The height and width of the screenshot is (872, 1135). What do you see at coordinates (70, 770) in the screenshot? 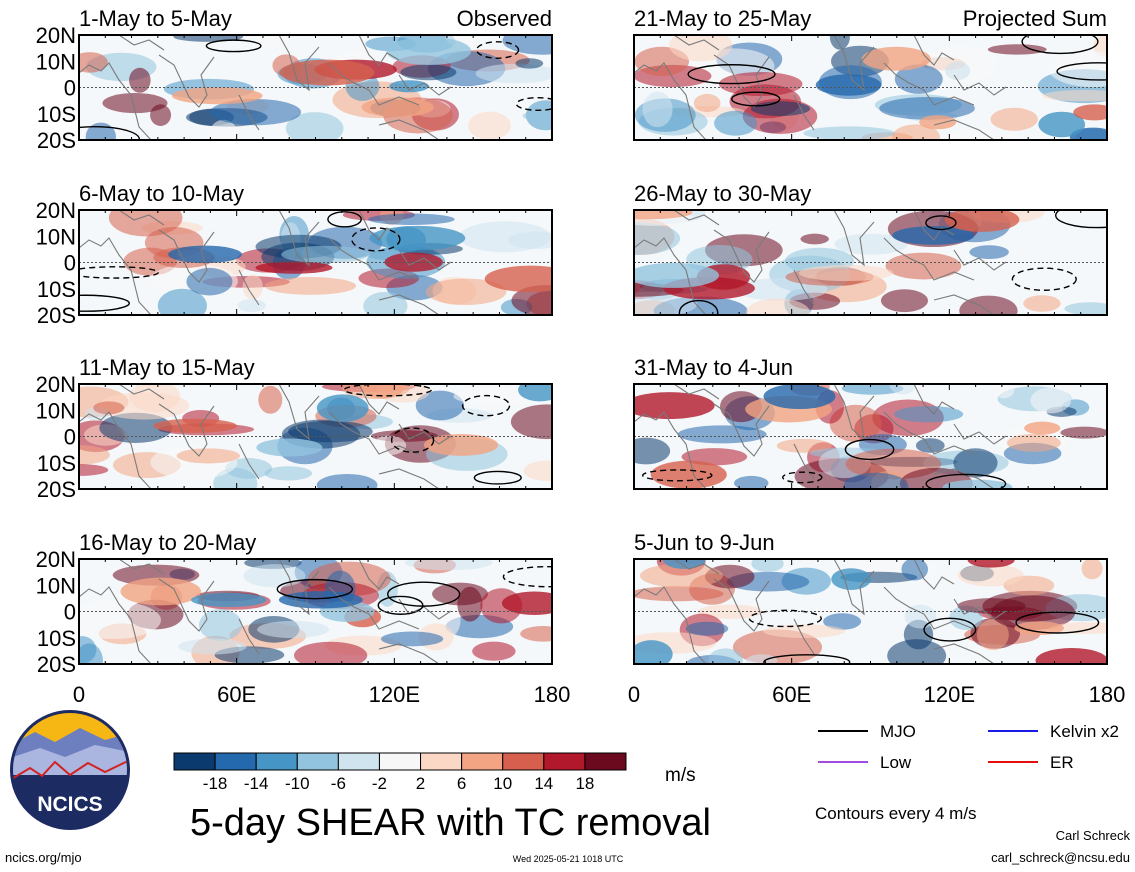
I see `ncics-logo: NCICS` at bounding box center [70, 770].